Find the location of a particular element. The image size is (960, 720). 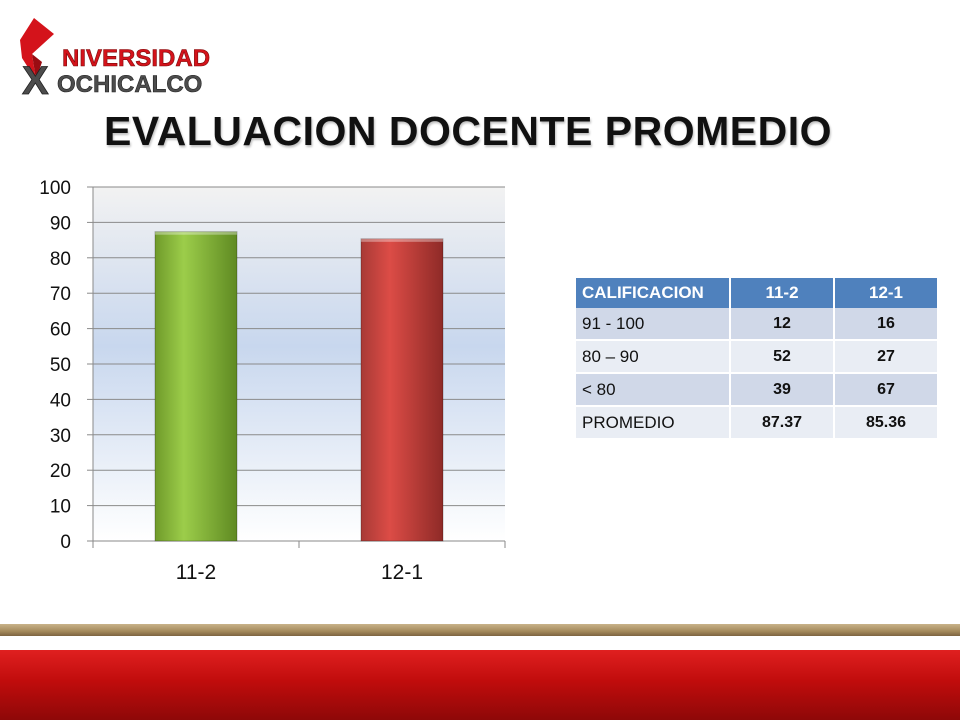

table-row: 91 - 100 12 16 is located at coordinates (757, 324).